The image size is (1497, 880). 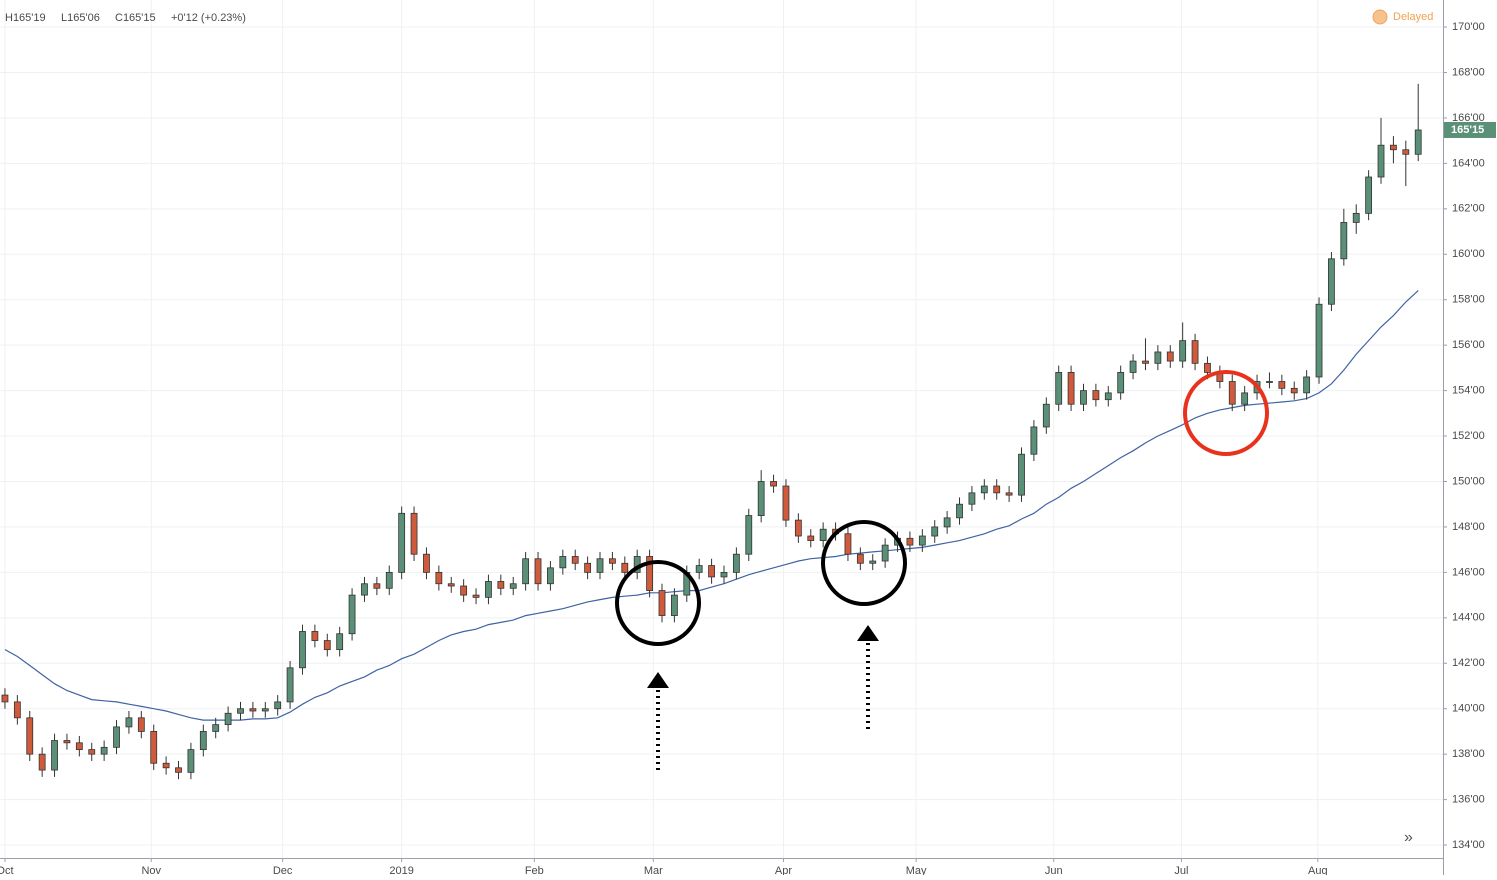 What do you see at coordinates (1468, 800) in the screenshot?
I see `y-tick-label: 136'00` at bounding box center [1468, 800].